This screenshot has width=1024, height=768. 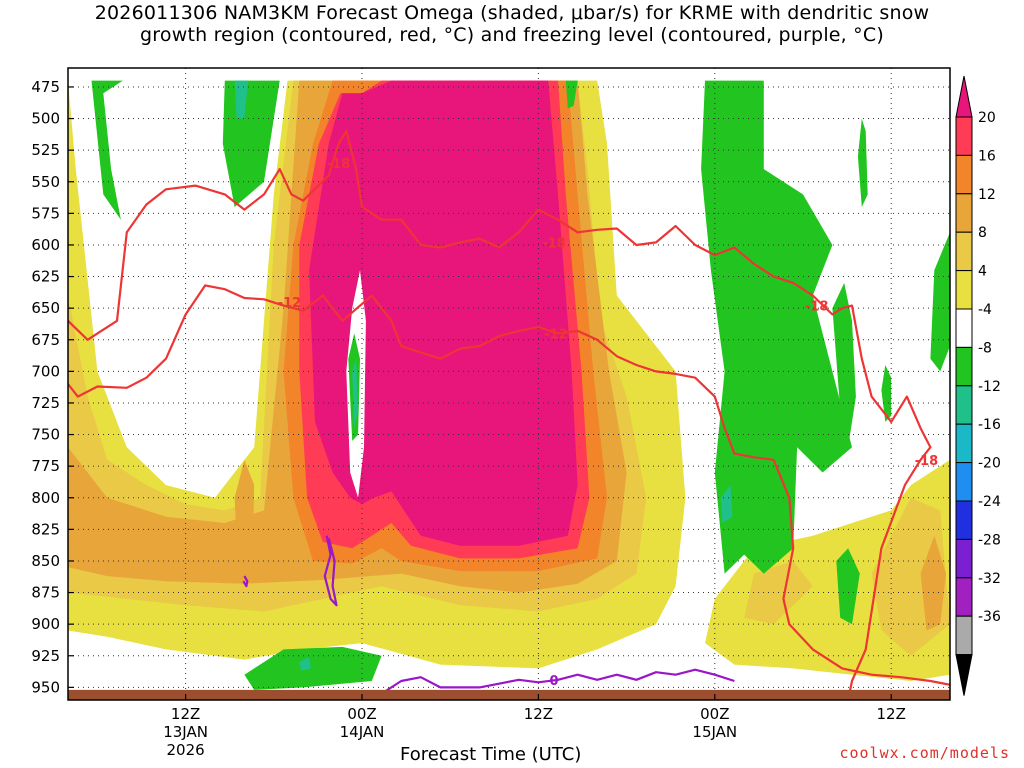 What do you see at coordinates (862, 162) in the screenshot?
I see `omega-region--8-21` at bounding box center [862, 162].